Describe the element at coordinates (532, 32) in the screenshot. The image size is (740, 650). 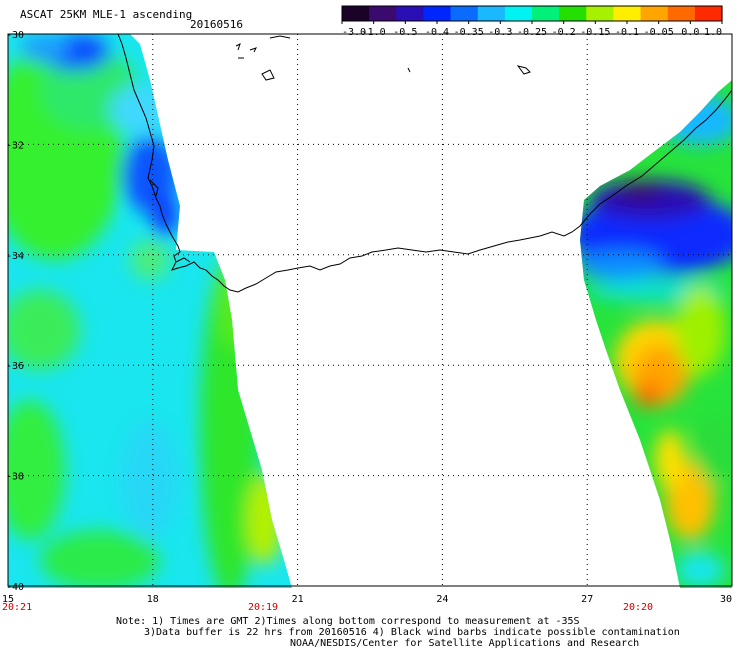
I see `colorbar-tick-label: -0.25` at that location.